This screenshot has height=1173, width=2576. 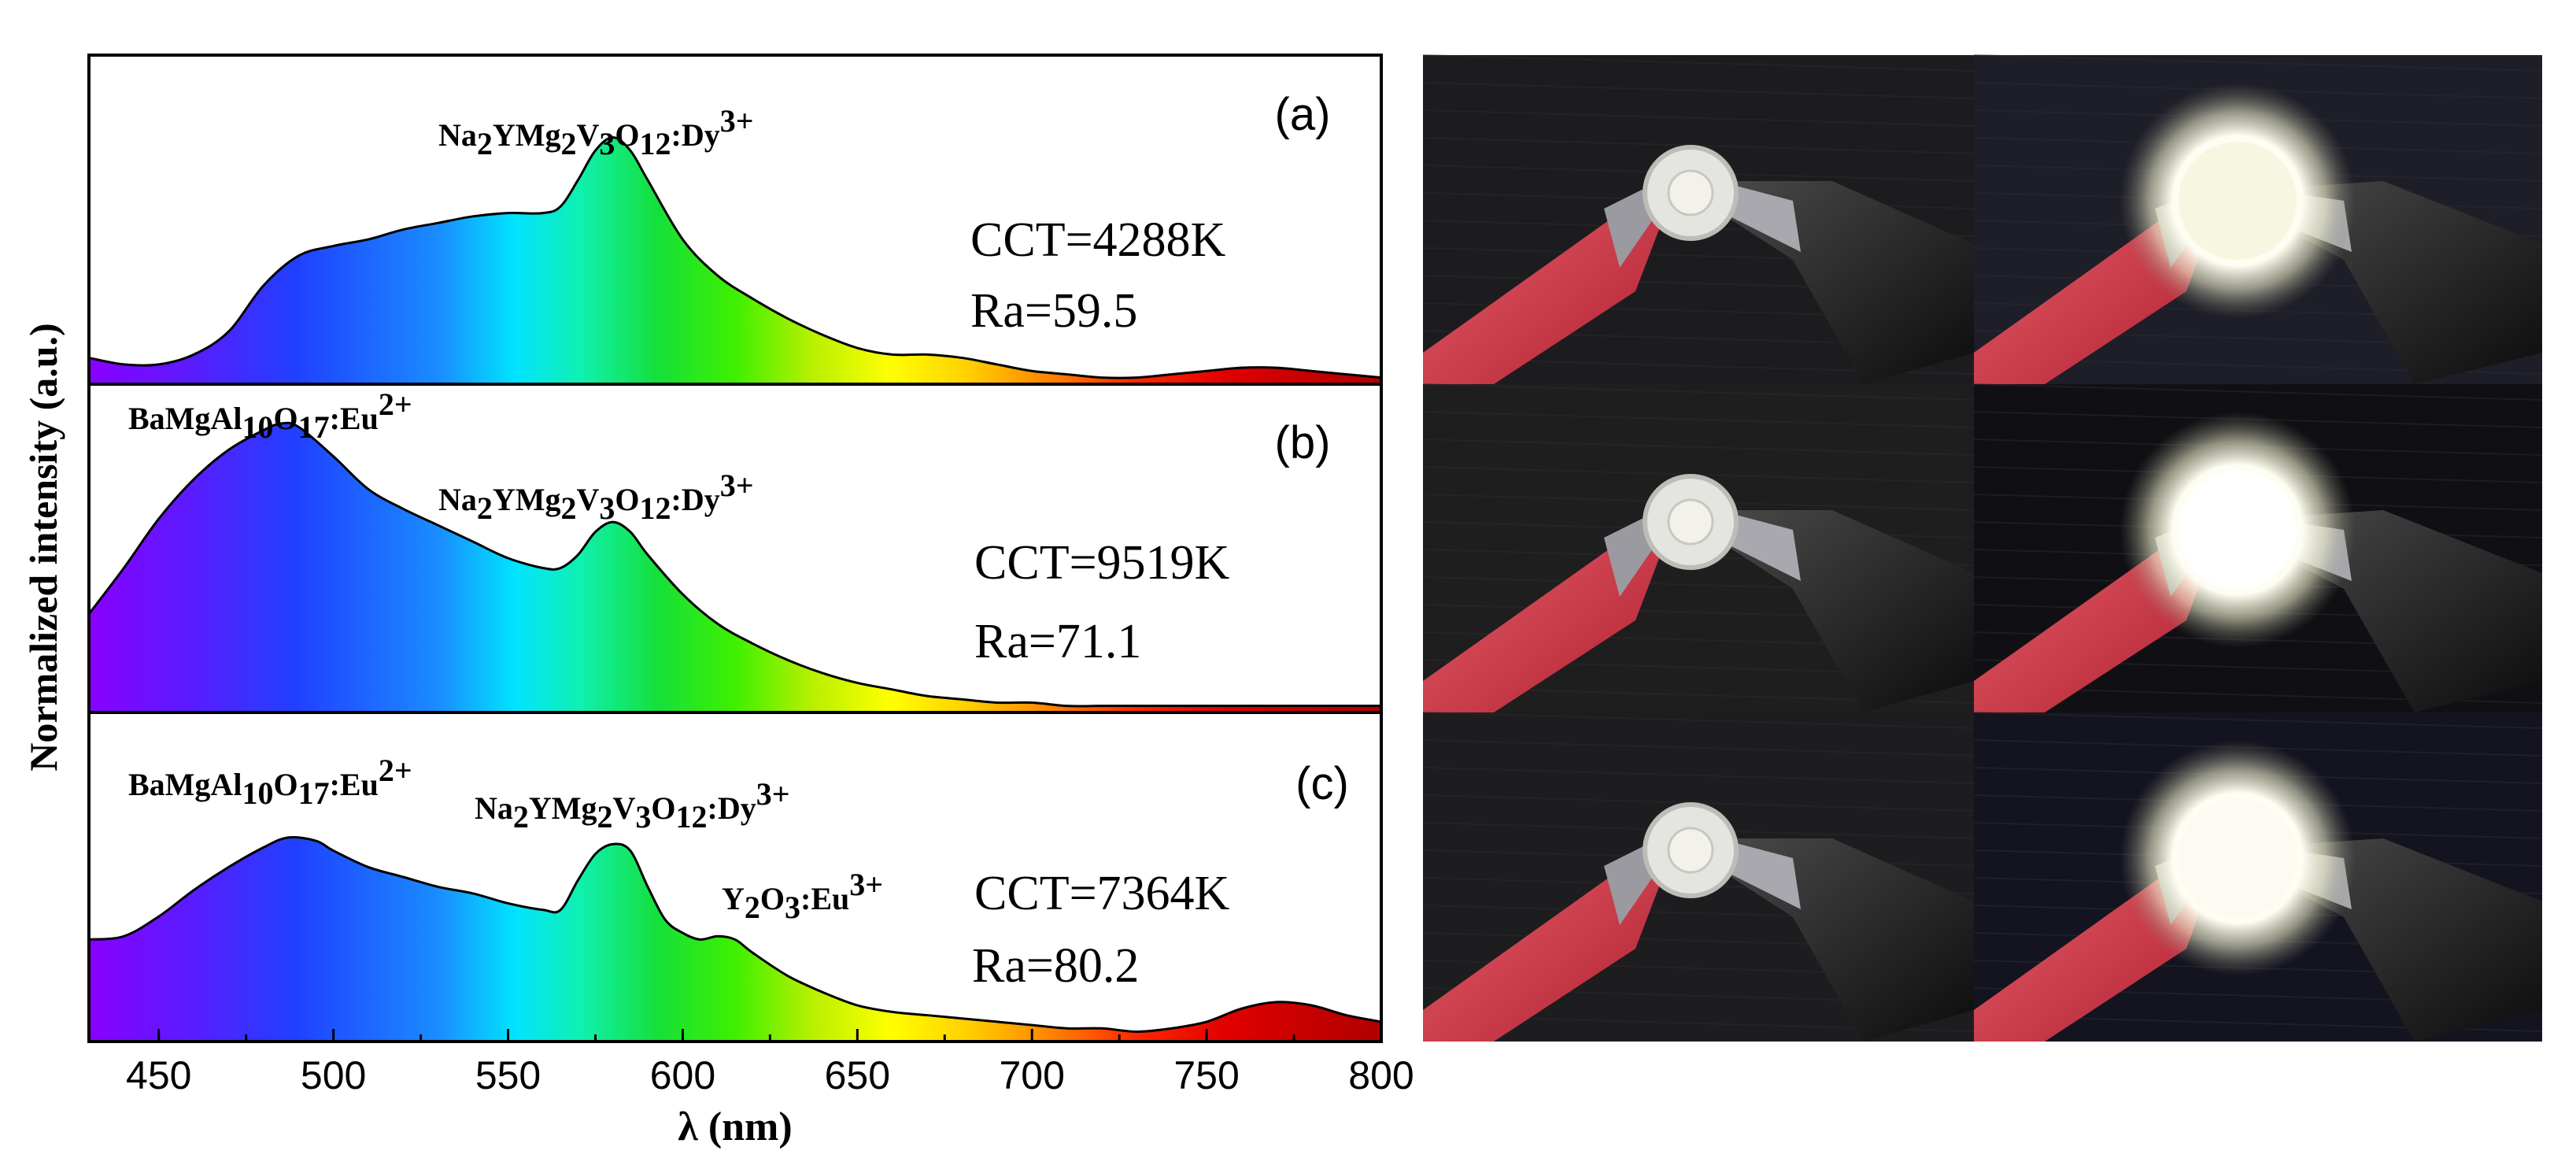 What do you see at coordinates (1303, 115) in the screenshot?
I see `panel-label: (a)` at bounding box center [1303, 115].